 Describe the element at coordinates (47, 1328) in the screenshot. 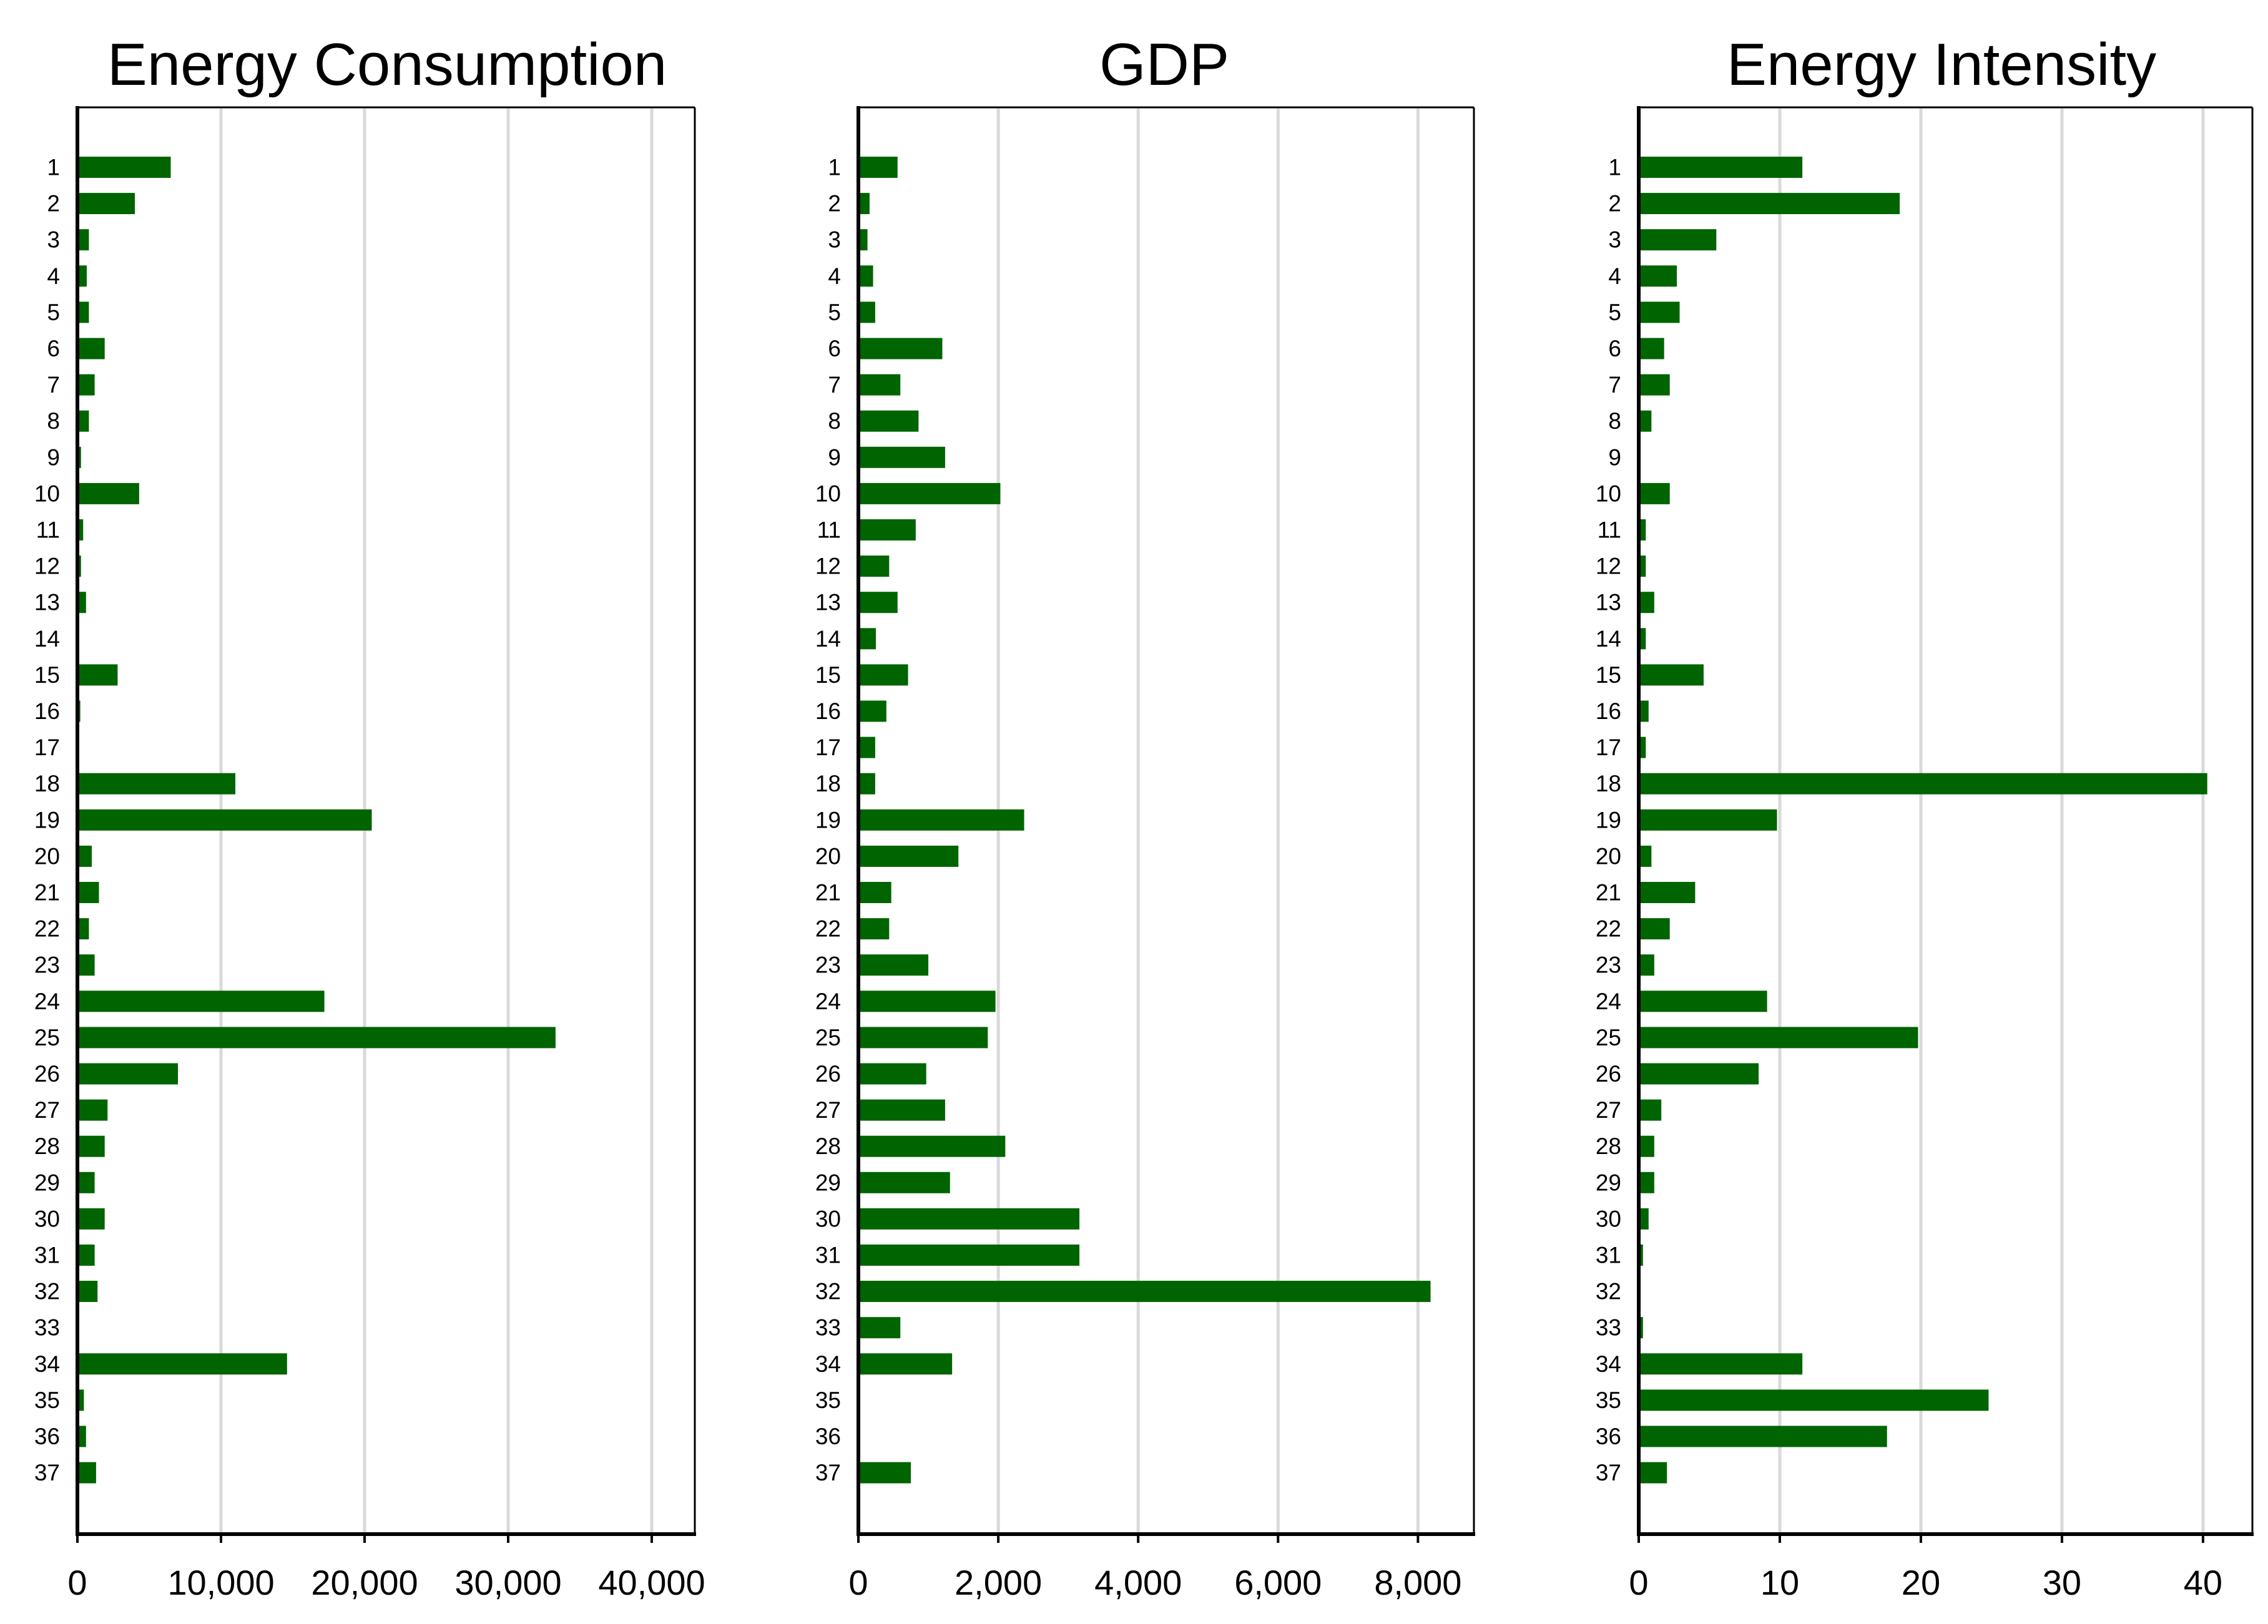

I see `y-tick-label: 33` at that location.